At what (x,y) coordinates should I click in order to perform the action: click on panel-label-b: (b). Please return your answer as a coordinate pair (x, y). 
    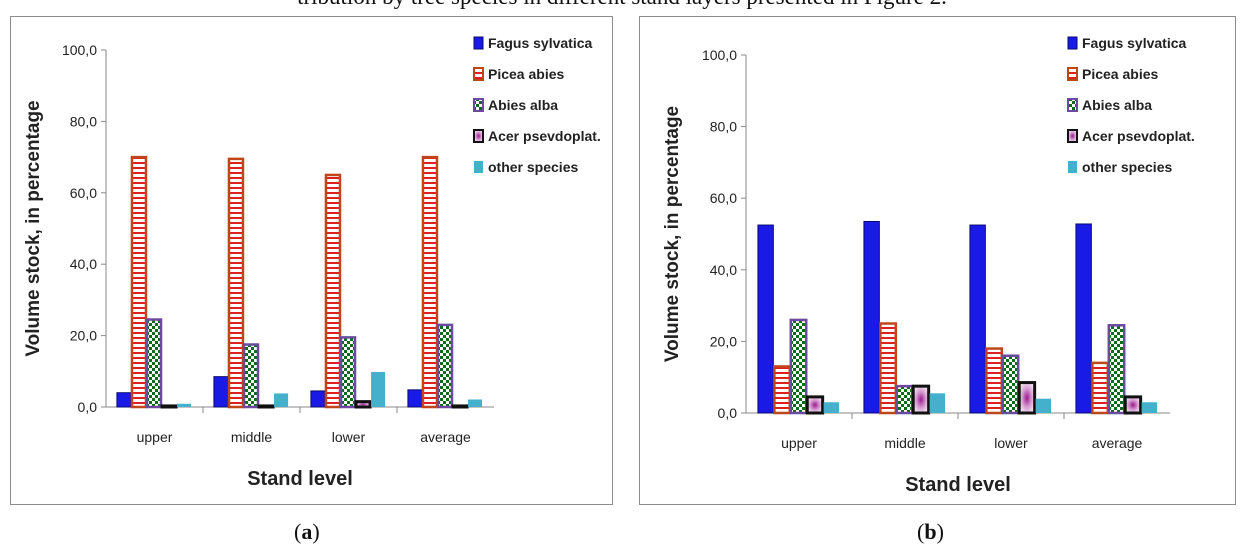
    Looking at the image, I should click on (930, 531).